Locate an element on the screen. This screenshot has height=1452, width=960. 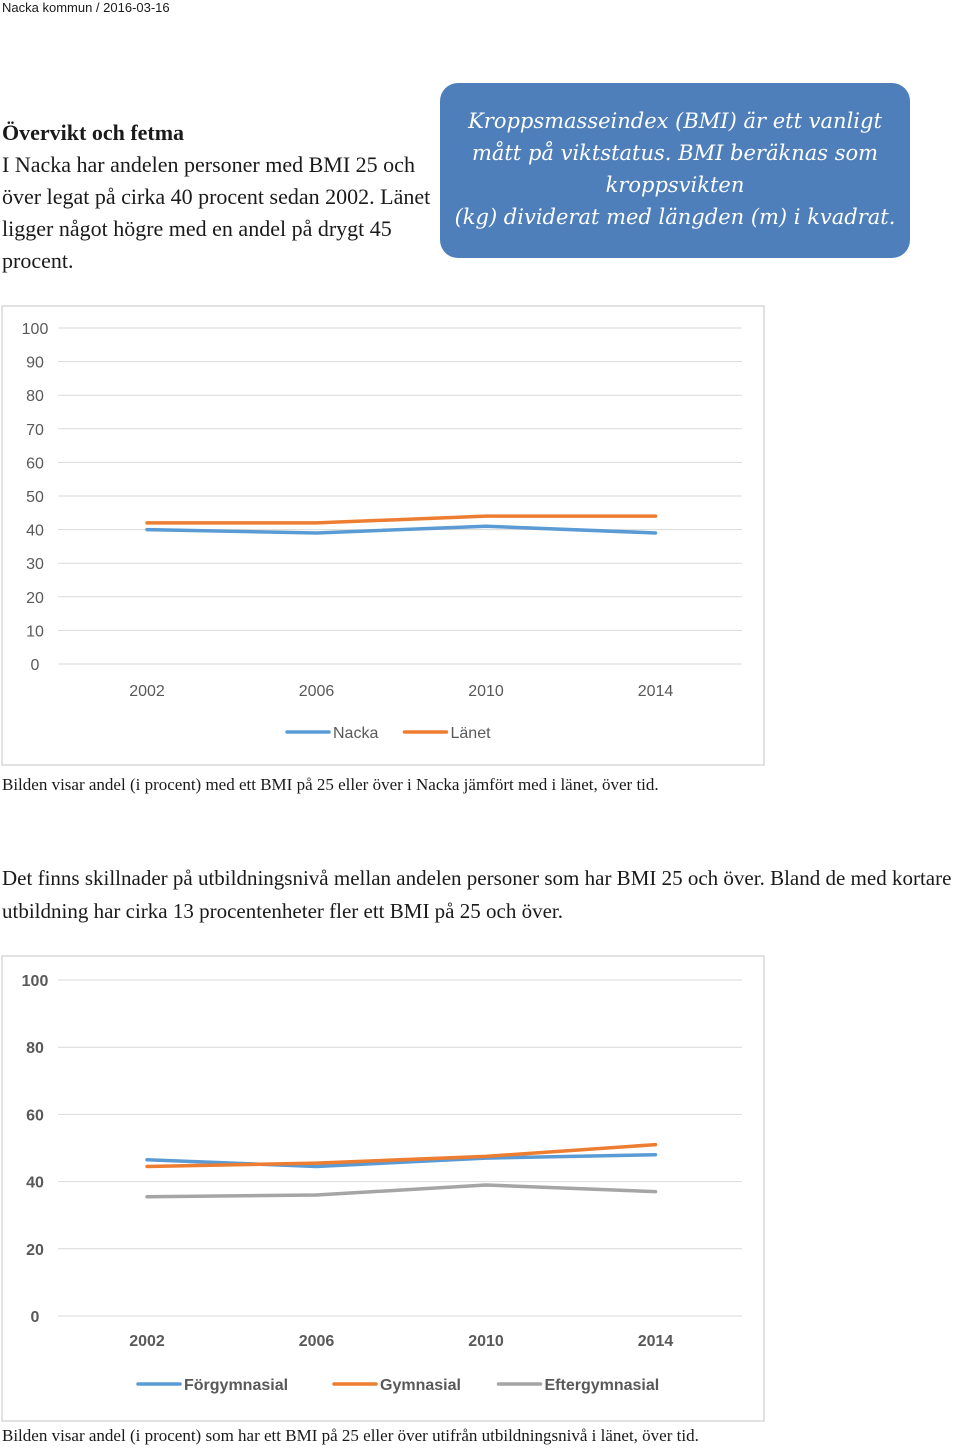
legend-label: Gymnasial is located at coordinates (420, 1385).